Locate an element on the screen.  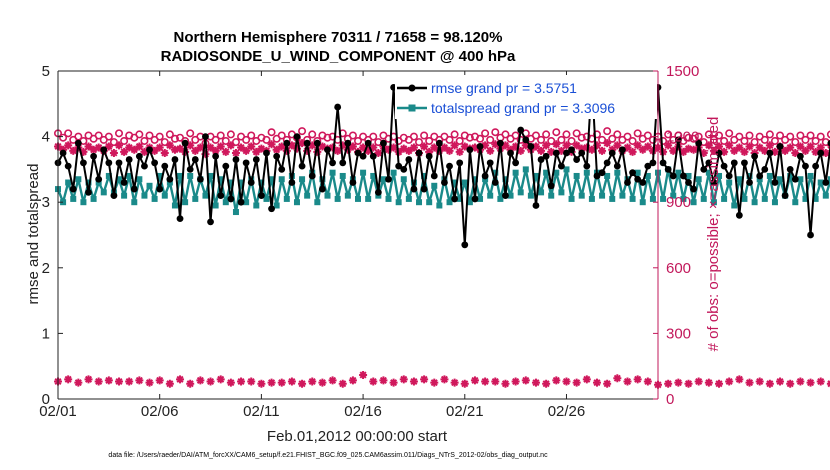
x-tick-label: 02/16 is located at coordinates (363, 411).